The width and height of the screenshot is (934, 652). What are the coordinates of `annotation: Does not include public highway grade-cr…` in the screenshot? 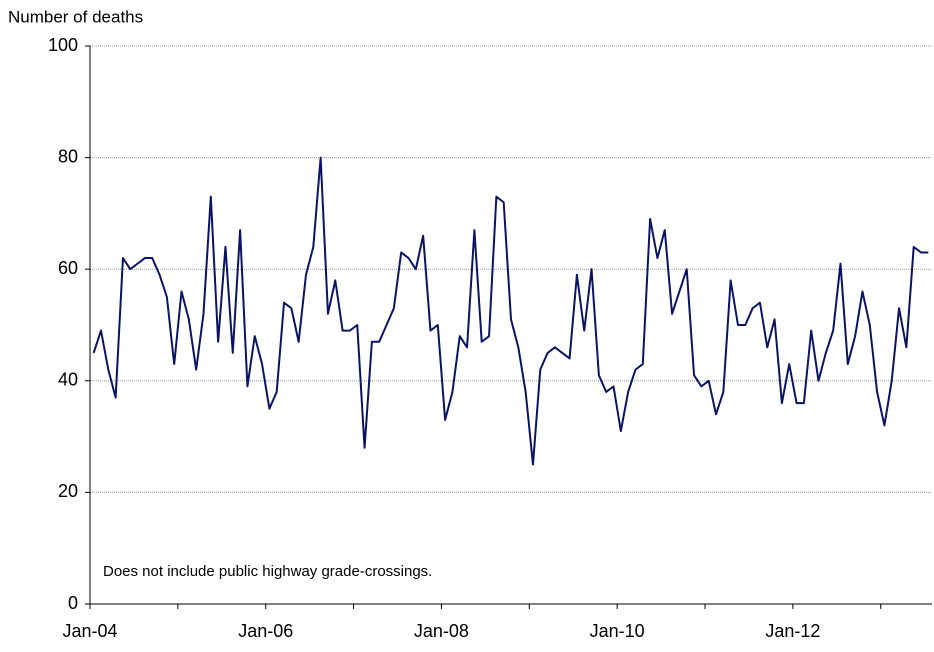 It's located at (267, 571).